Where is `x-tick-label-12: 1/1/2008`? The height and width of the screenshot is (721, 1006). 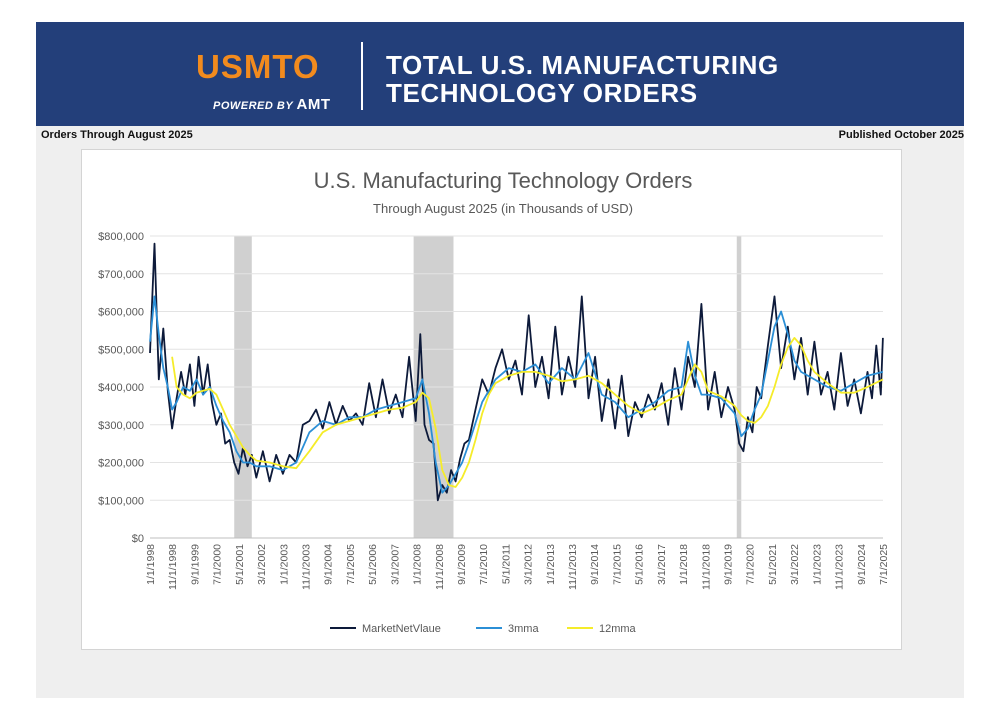 x-tick-label-12: 1/1/2008 is located at coordinates (418, 564).